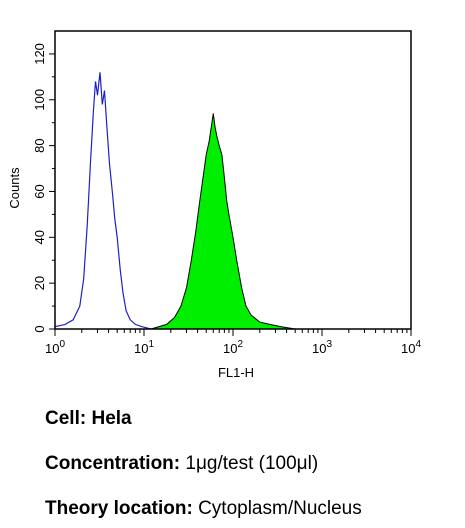 Image resolution: width=465 pixels, height=528 pixels. Describe the element at coordinates (39, 191) in the screenshot. I see `y-tick-label: 60` at that location.